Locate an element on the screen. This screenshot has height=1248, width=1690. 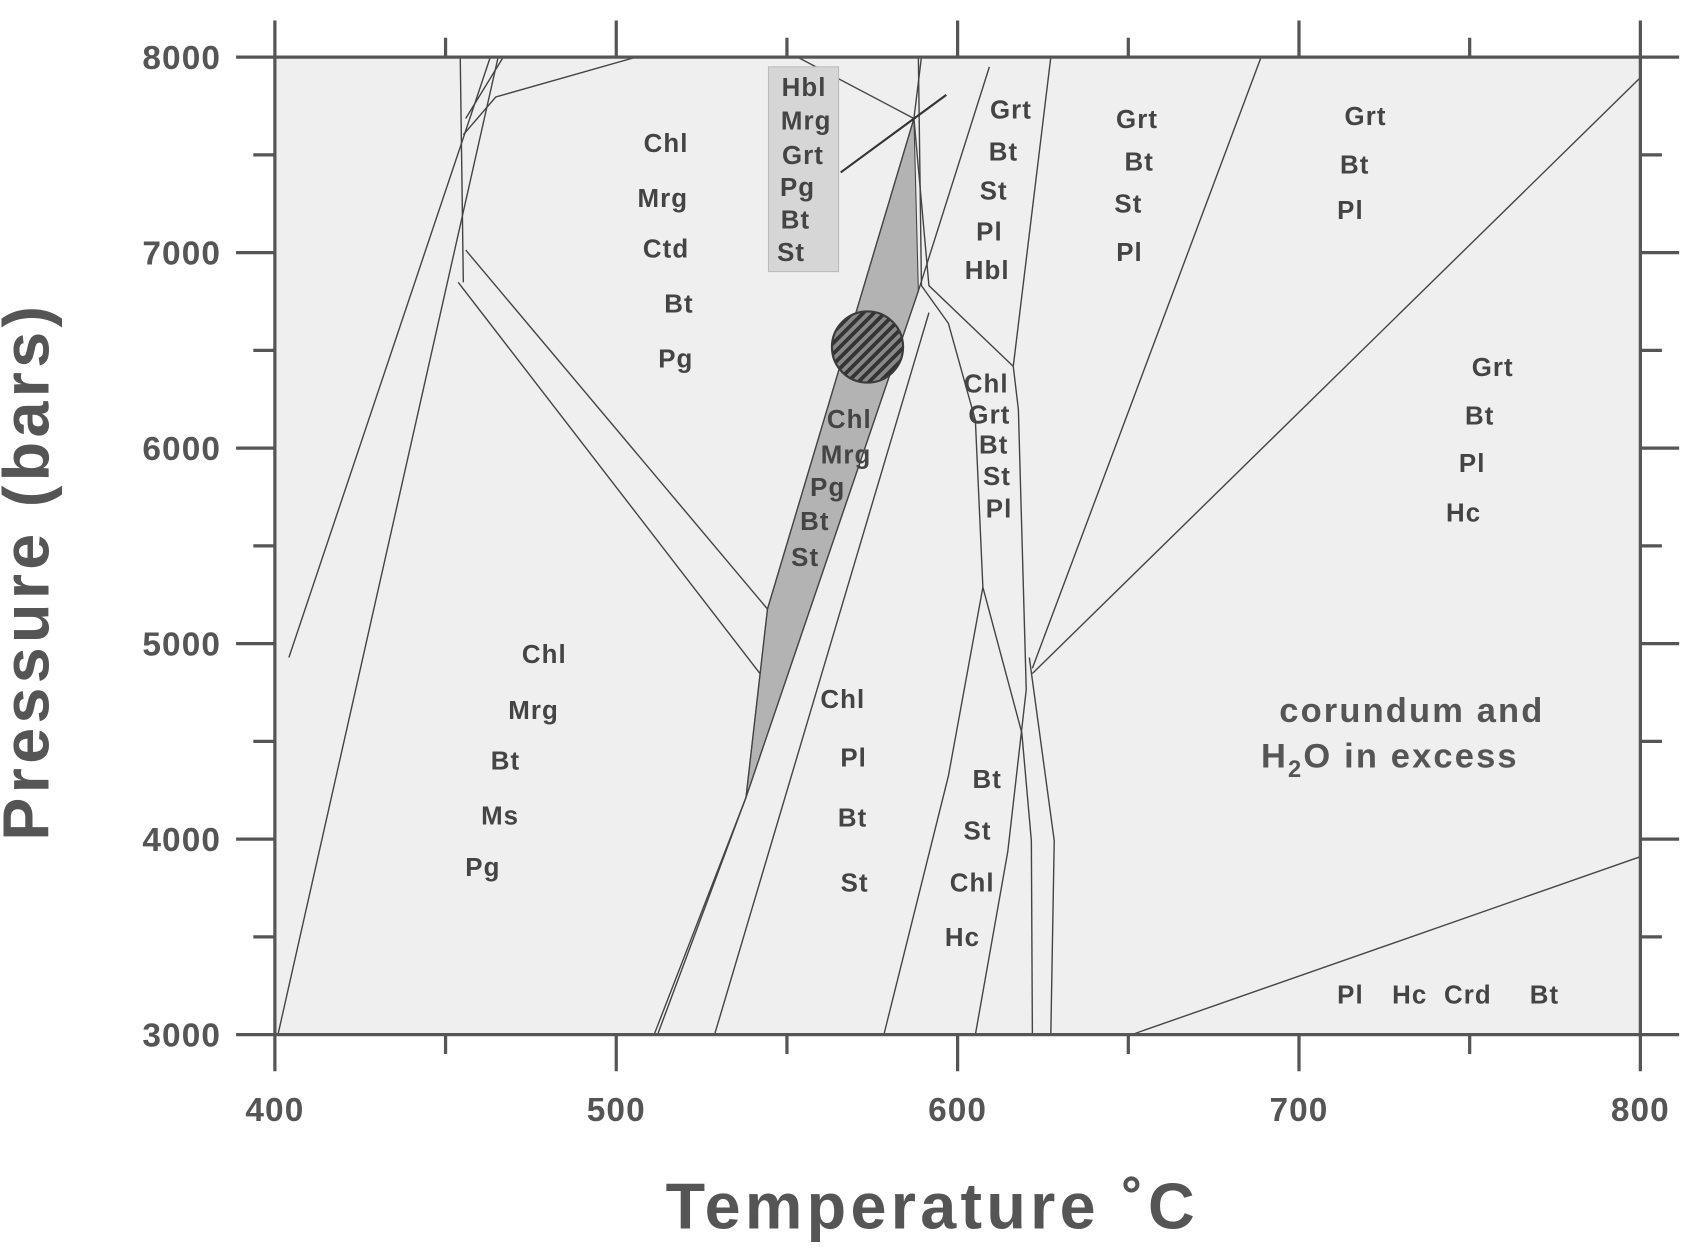
field-label: Ms is located at coordinates (500, 816).